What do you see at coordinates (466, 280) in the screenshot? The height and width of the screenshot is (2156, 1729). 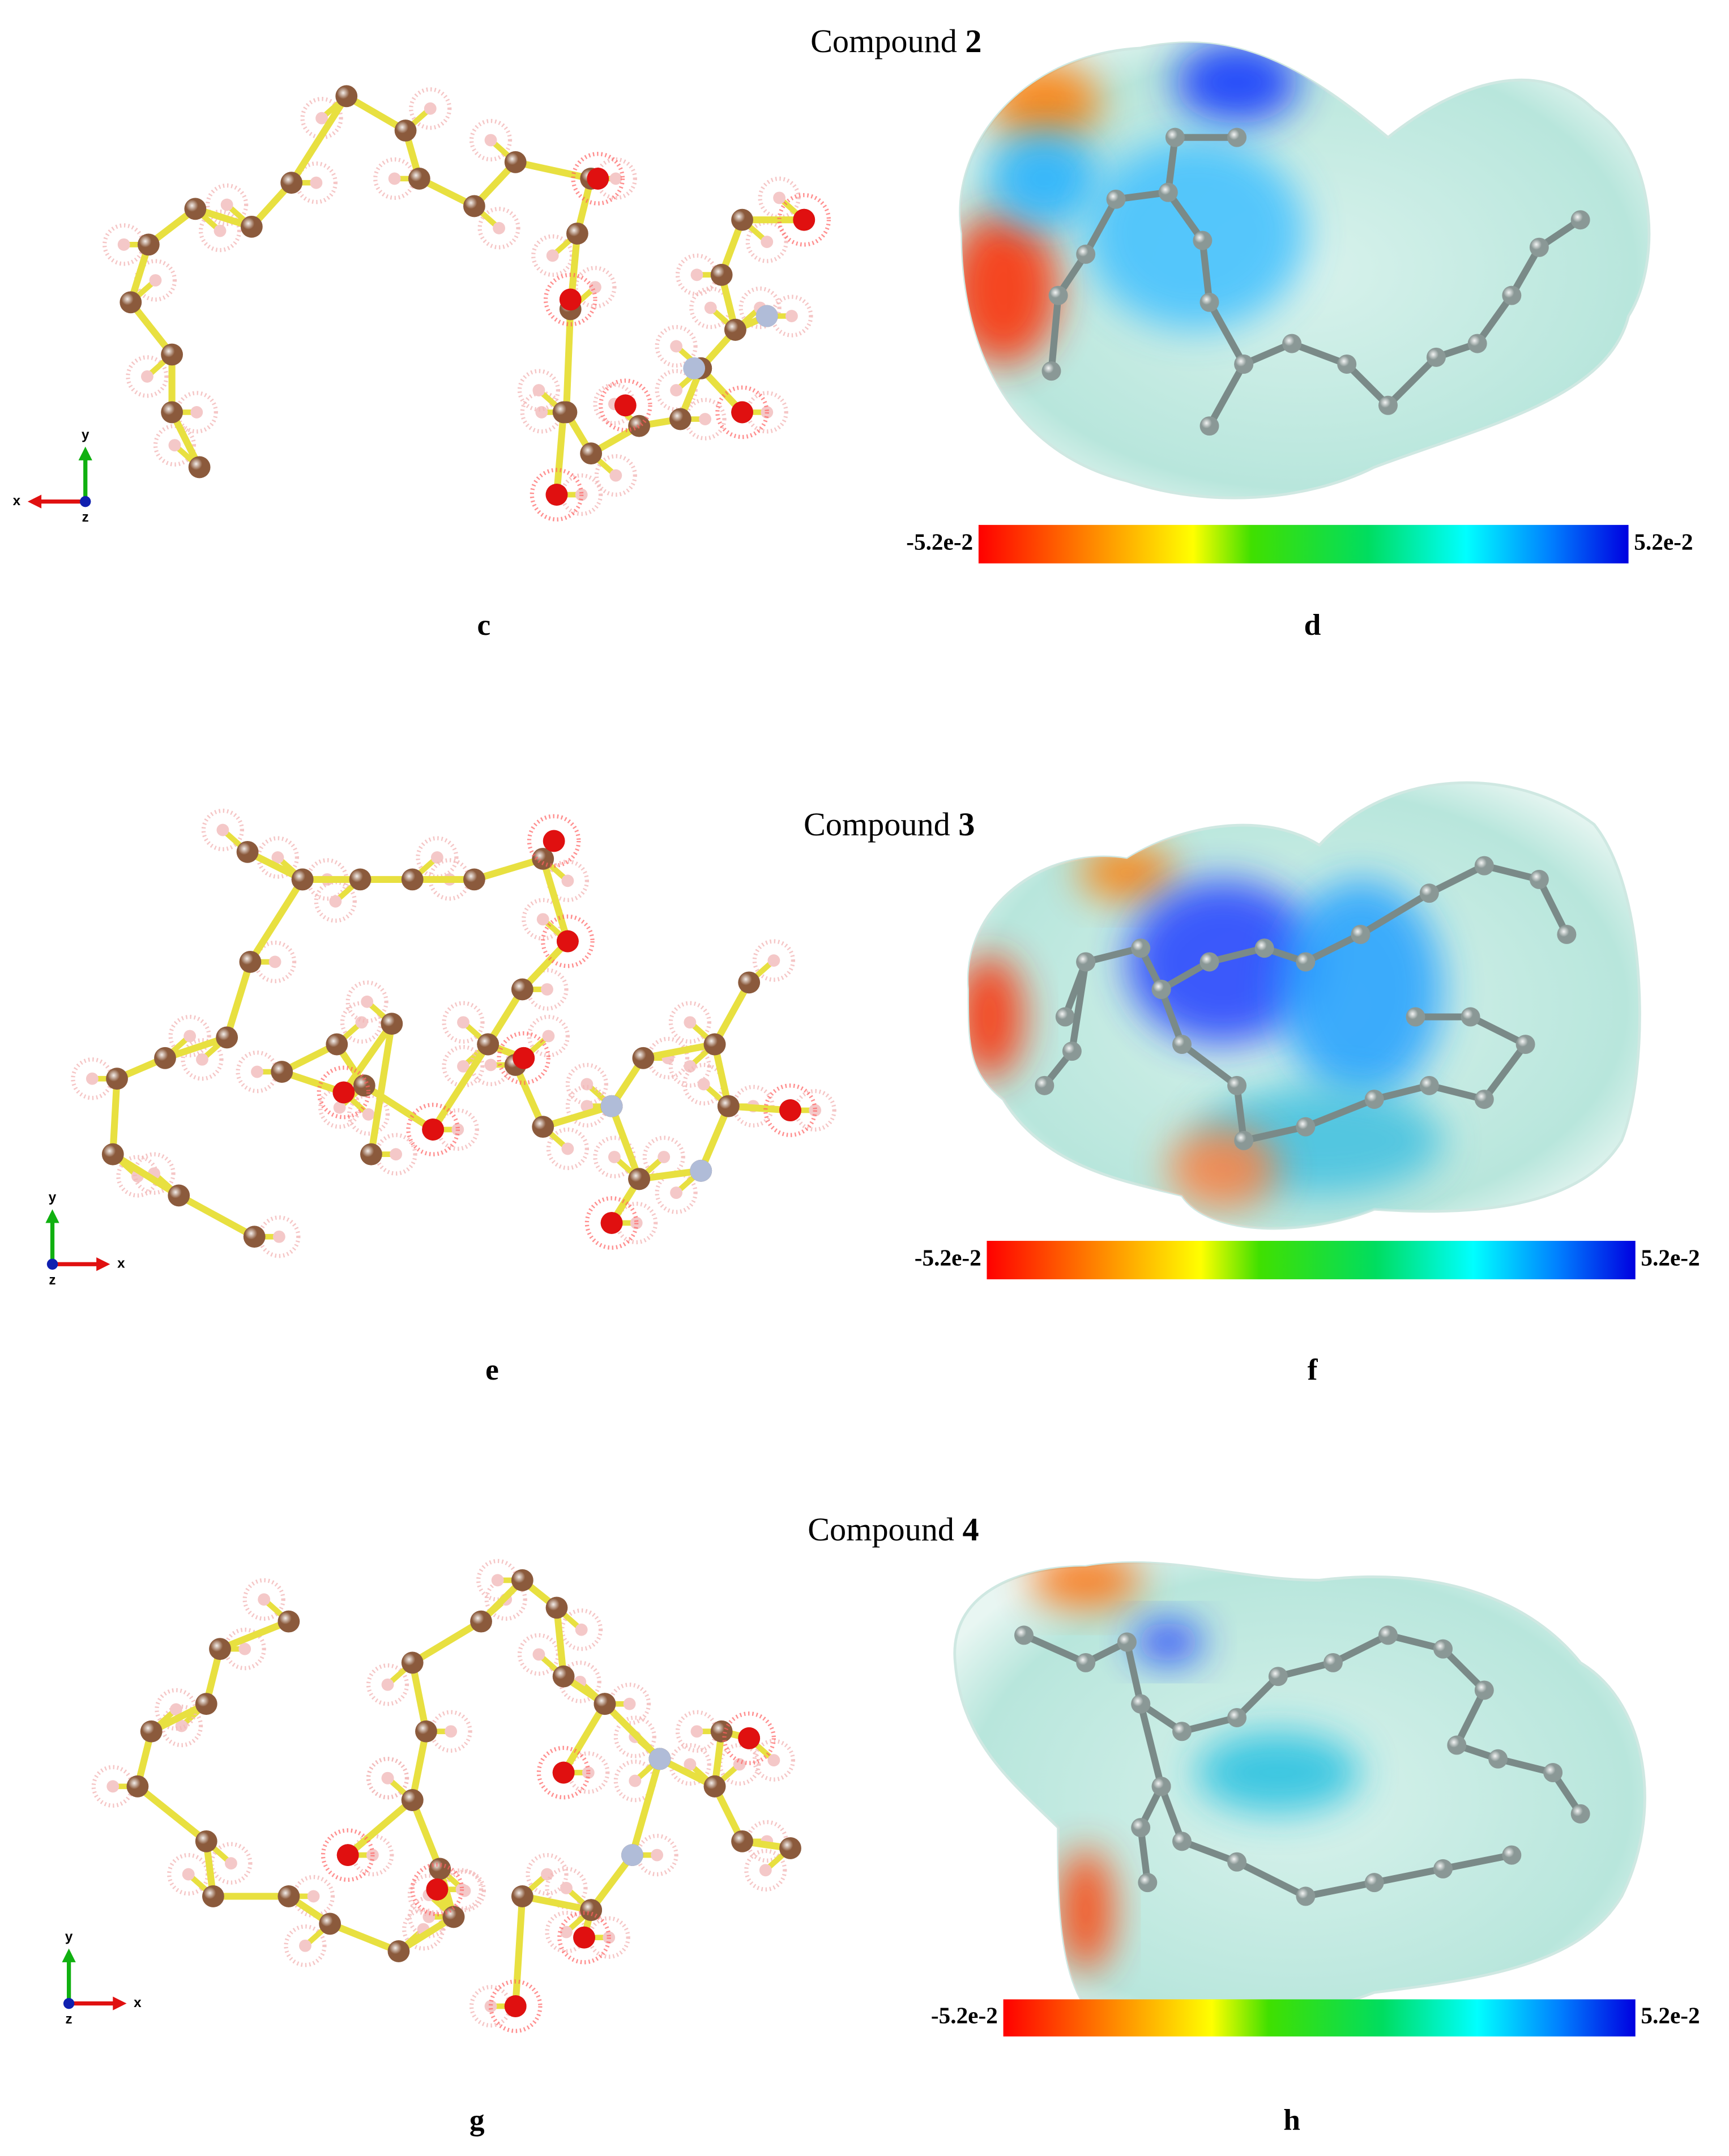 I see `bond` at bounding box center [466, 280].